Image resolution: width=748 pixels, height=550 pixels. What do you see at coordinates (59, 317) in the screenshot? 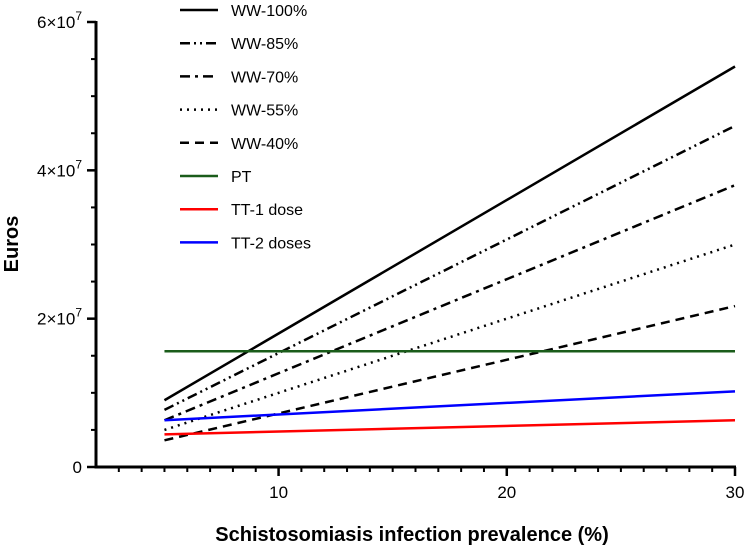
I see `y-tick-label: 2×10⁷` at bounding box center [59, 317].